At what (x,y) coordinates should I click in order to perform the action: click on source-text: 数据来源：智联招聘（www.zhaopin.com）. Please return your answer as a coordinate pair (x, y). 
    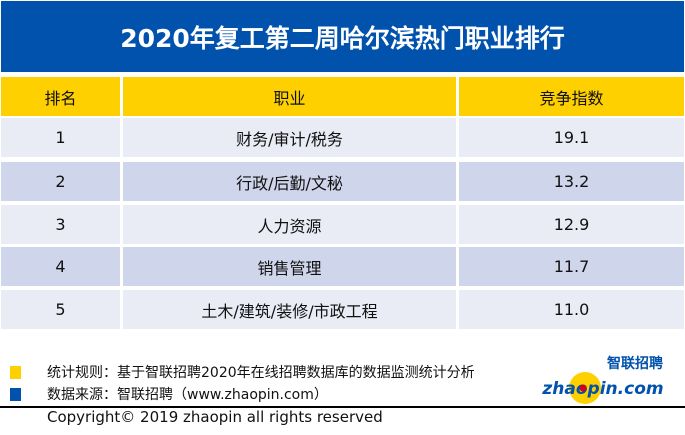
    Looking at the image, I should click on (187, 395).